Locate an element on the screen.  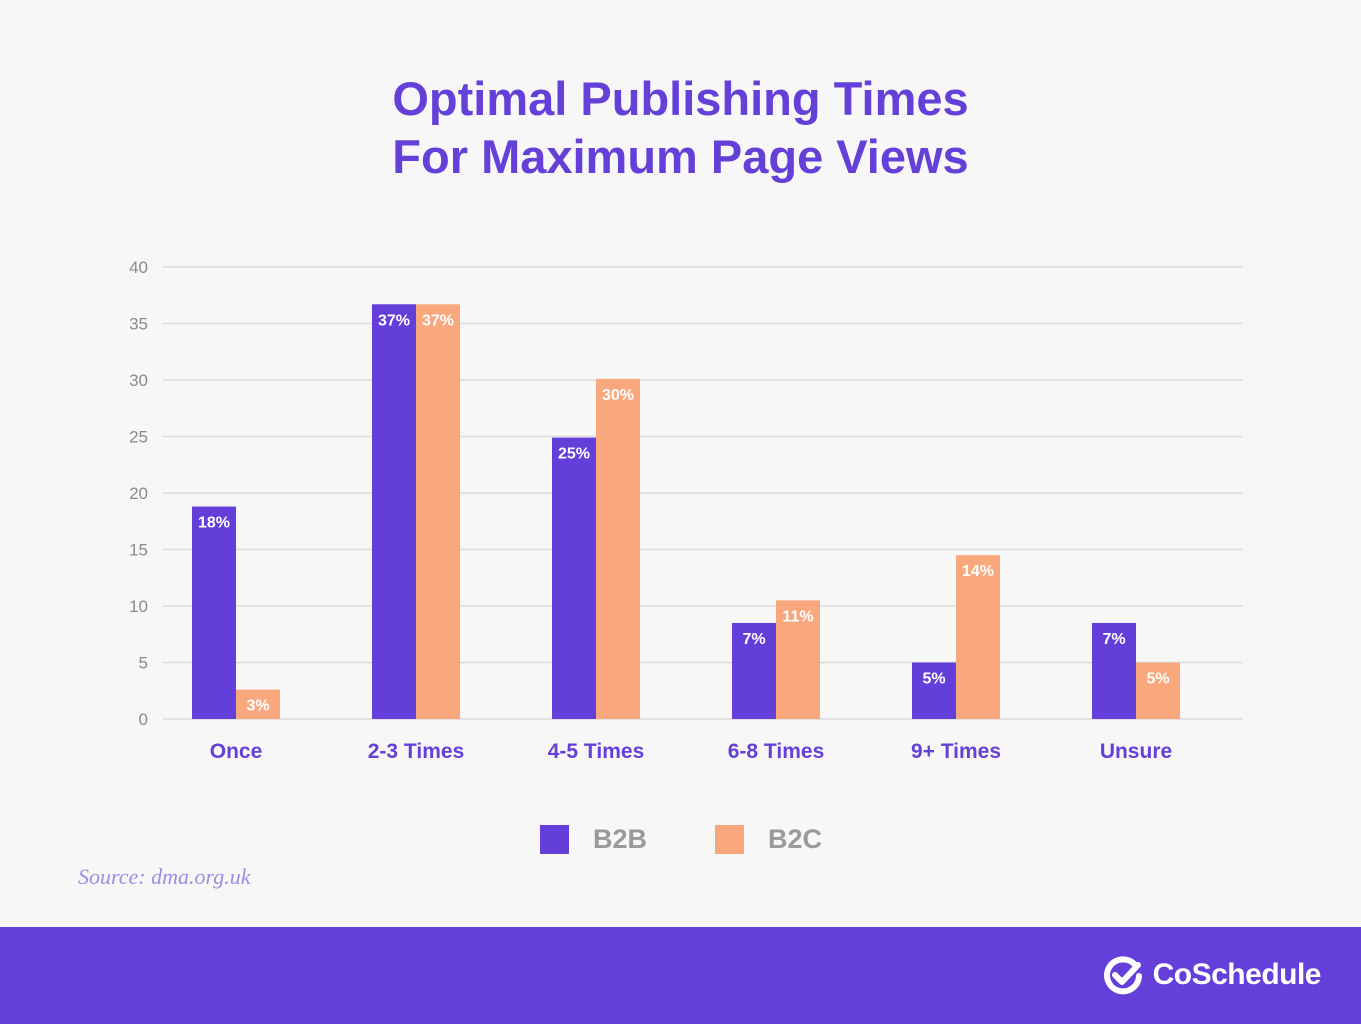
legend-item-b2b: B2B is located at coordinates (593, 839).